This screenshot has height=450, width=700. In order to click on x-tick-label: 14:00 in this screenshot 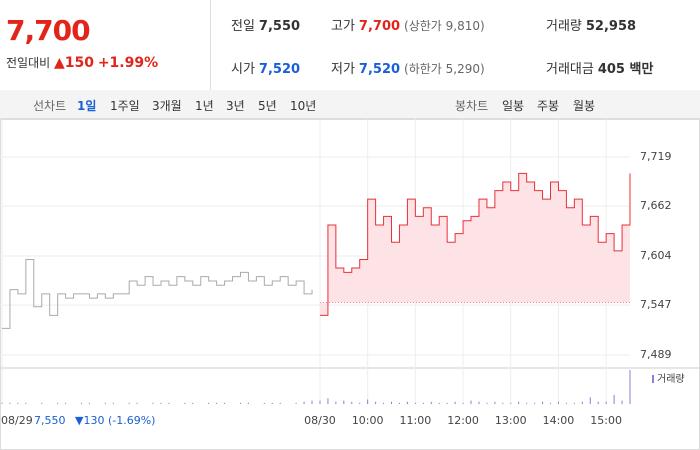, I will do `click(559, 420)`.